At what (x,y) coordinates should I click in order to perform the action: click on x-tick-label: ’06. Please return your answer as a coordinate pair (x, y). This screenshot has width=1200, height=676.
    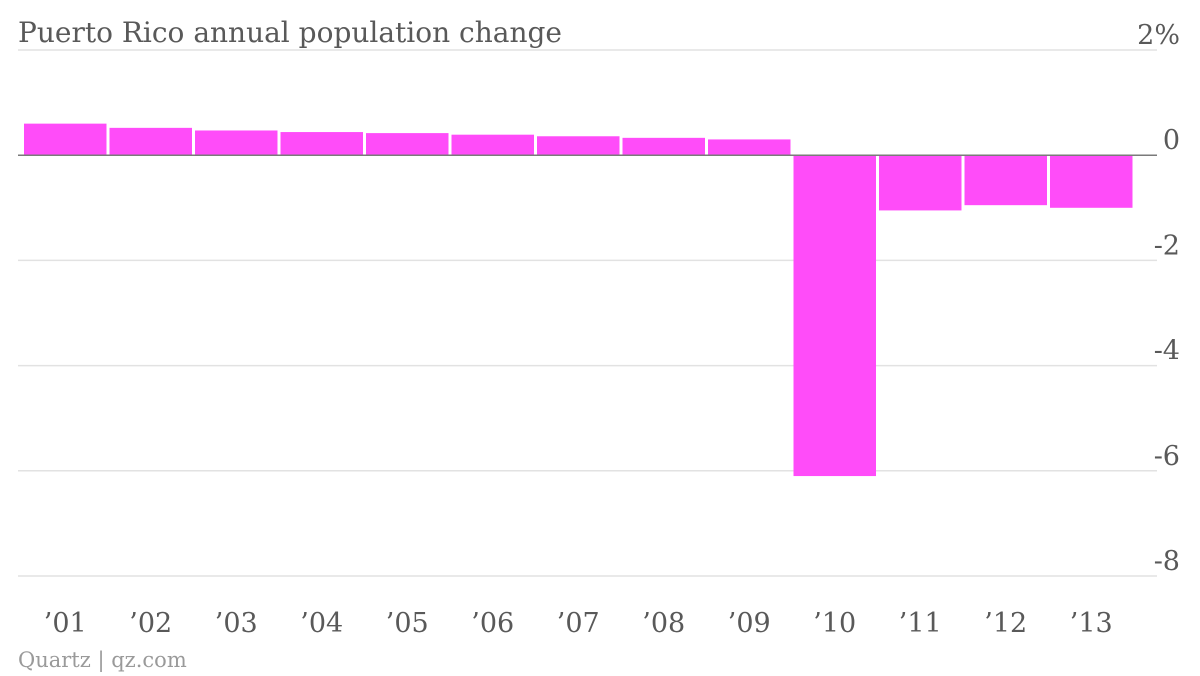
    Looking at the image, I should click on (492, 623).